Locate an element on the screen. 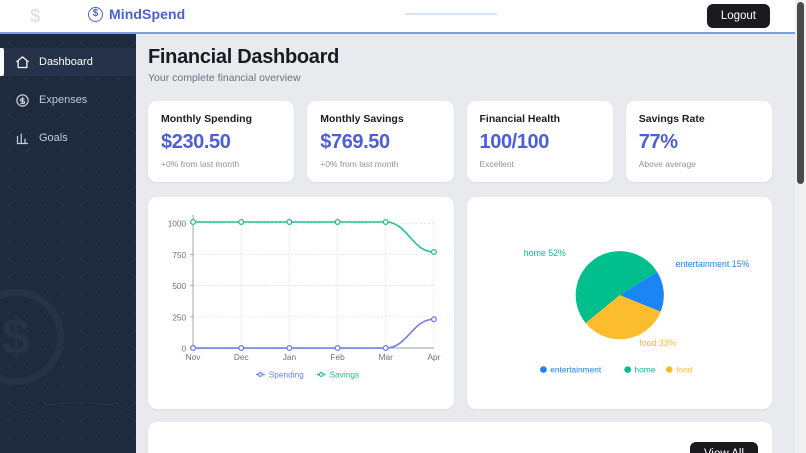 Image resolution: width=806 pixels, height=453 pixels. home-icon is located at coordinates (22, 61).